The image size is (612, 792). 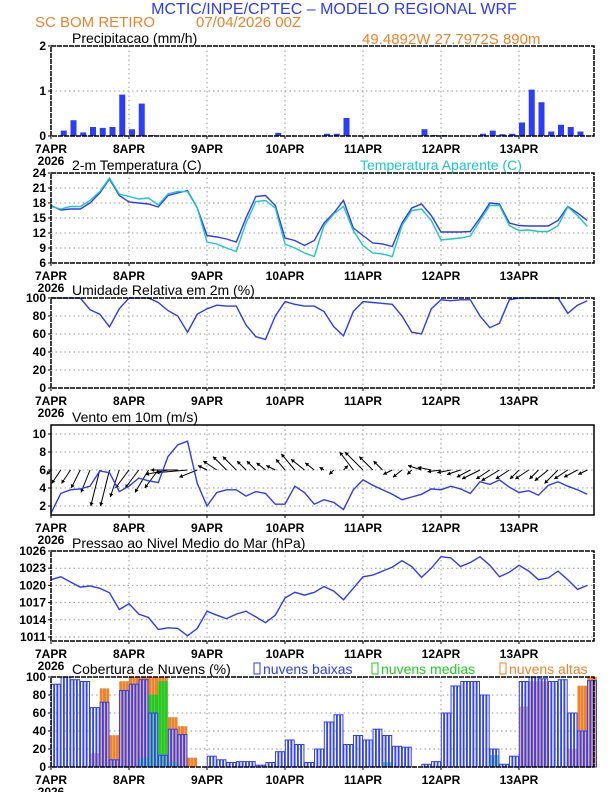 What do you see at coordinates (32, 620) in the screenshot?
I see `y-tick-label: 1014` at bounding box center [32, 620].